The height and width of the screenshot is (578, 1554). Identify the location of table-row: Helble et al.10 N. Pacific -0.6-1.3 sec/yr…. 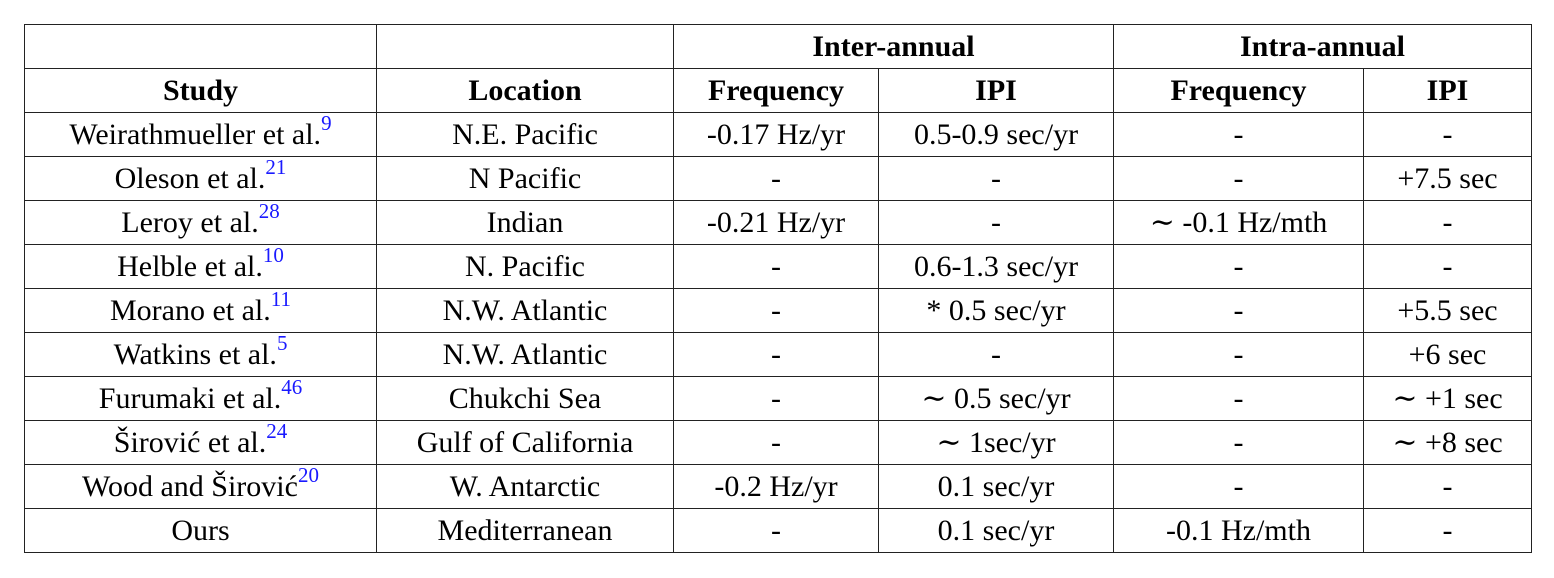
(778, 265).